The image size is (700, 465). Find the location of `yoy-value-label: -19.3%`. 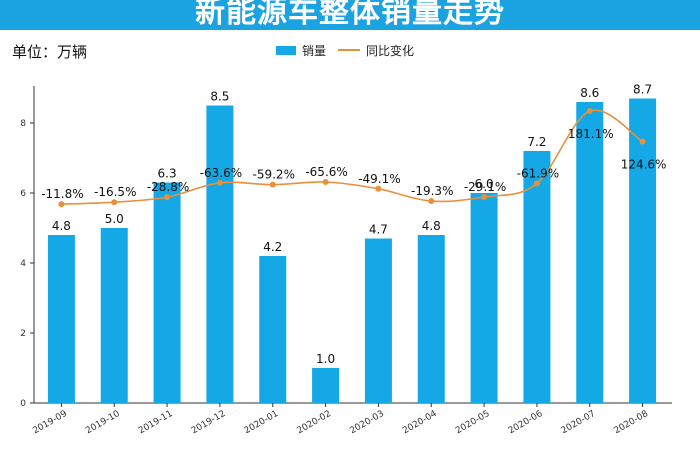

yoy-value-label: -19.3% is located at coordinates (432, 191).